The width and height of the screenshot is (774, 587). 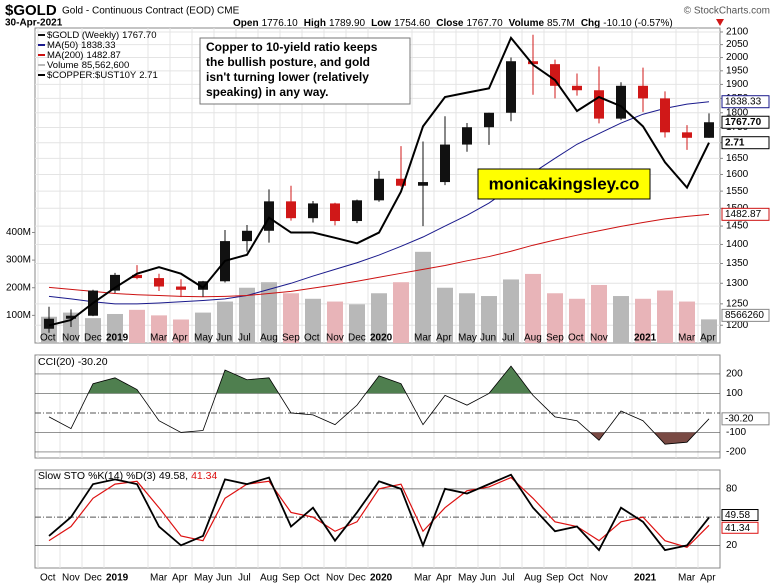 I want to click on legend-name: $COPPER:$UST10Y, so click(x=92, y=75).